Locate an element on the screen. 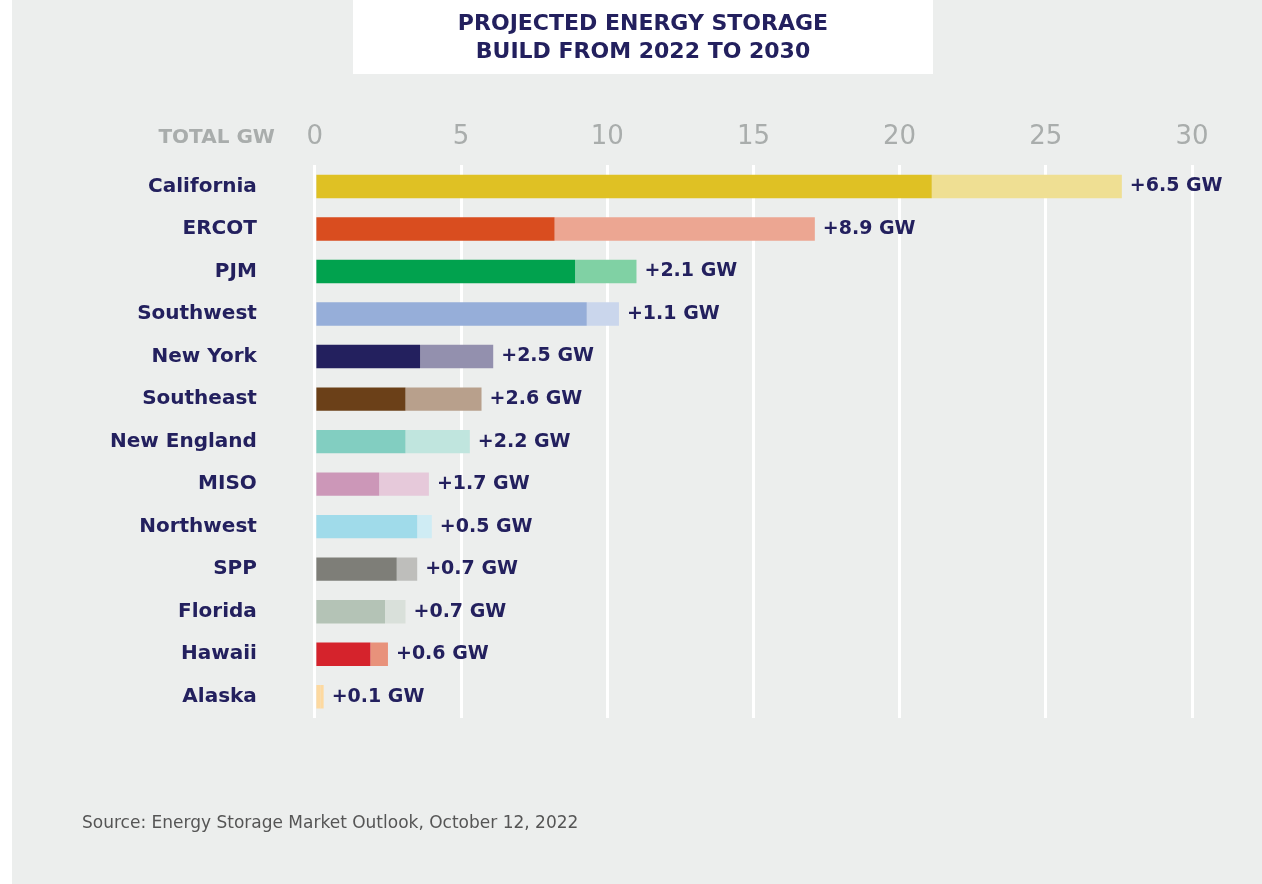 The image size is (1262, 884). x-tick-label: 0 is located at coordinates (315, 135).